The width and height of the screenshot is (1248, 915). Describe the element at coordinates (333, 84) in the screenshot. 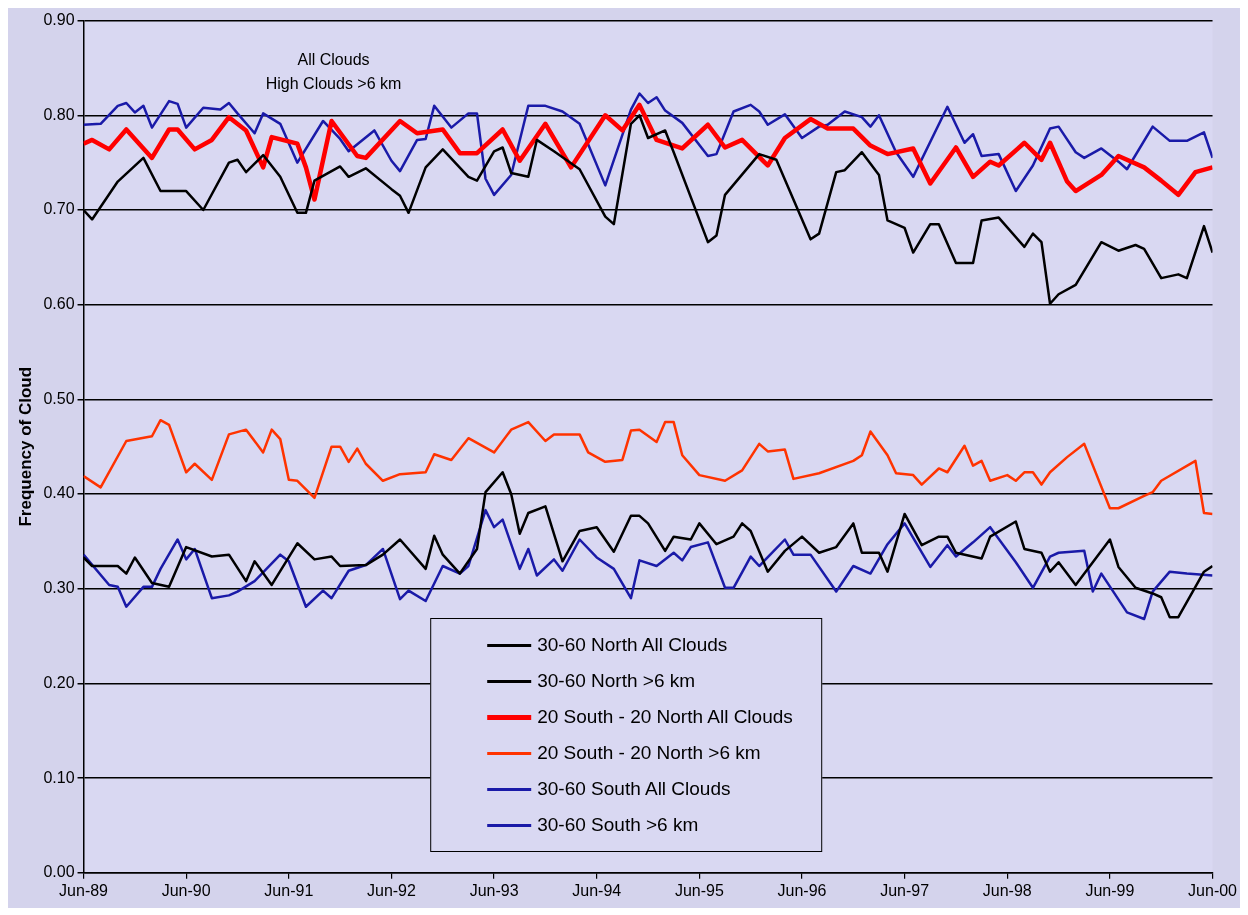

I see `annotation: High Clouds >6 km` at that location.